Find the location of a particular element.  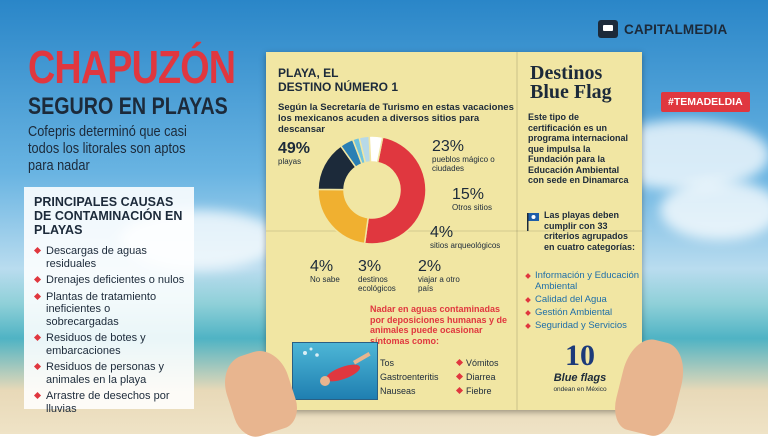

criteria-item: Calidad del Agua is located at coordinates (583, 299).